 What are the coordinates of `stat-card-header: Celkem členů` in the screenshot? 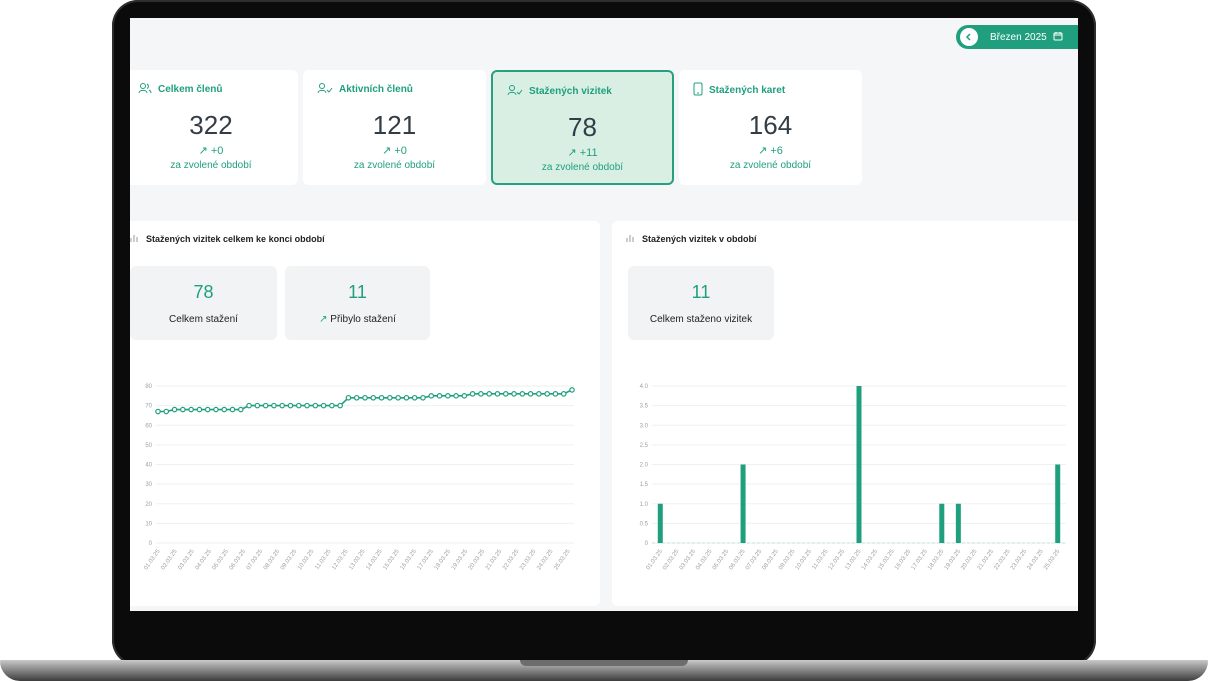 It's located at (180, 89).